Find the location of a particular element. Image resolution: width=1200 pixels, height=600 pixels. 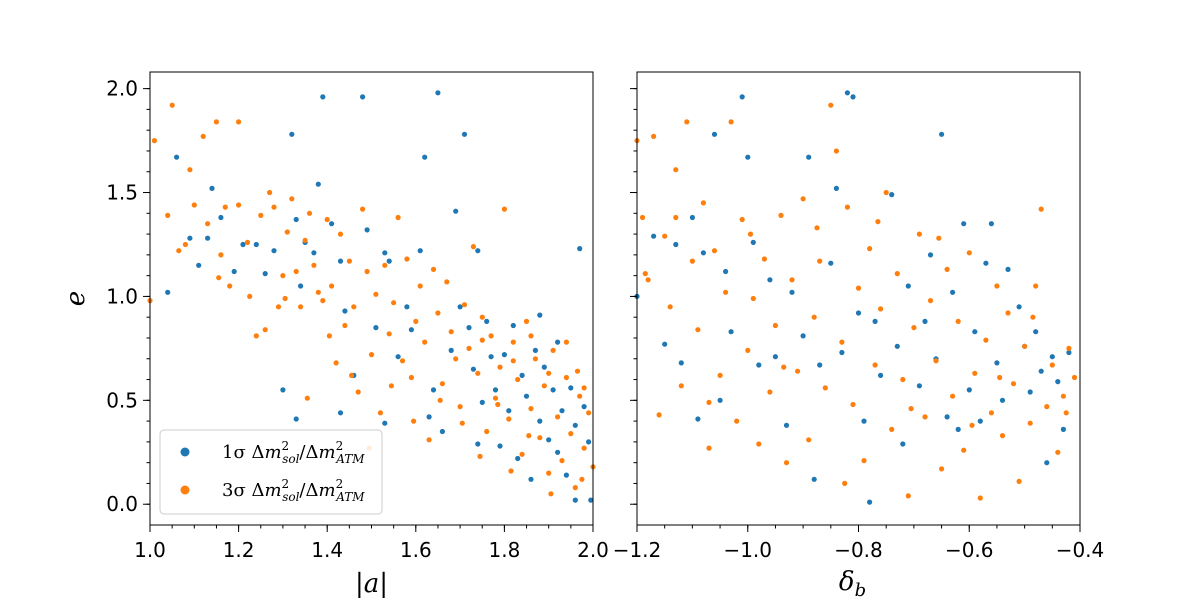

x-tick-label: −0.6 is located at coordinates (969, 550).